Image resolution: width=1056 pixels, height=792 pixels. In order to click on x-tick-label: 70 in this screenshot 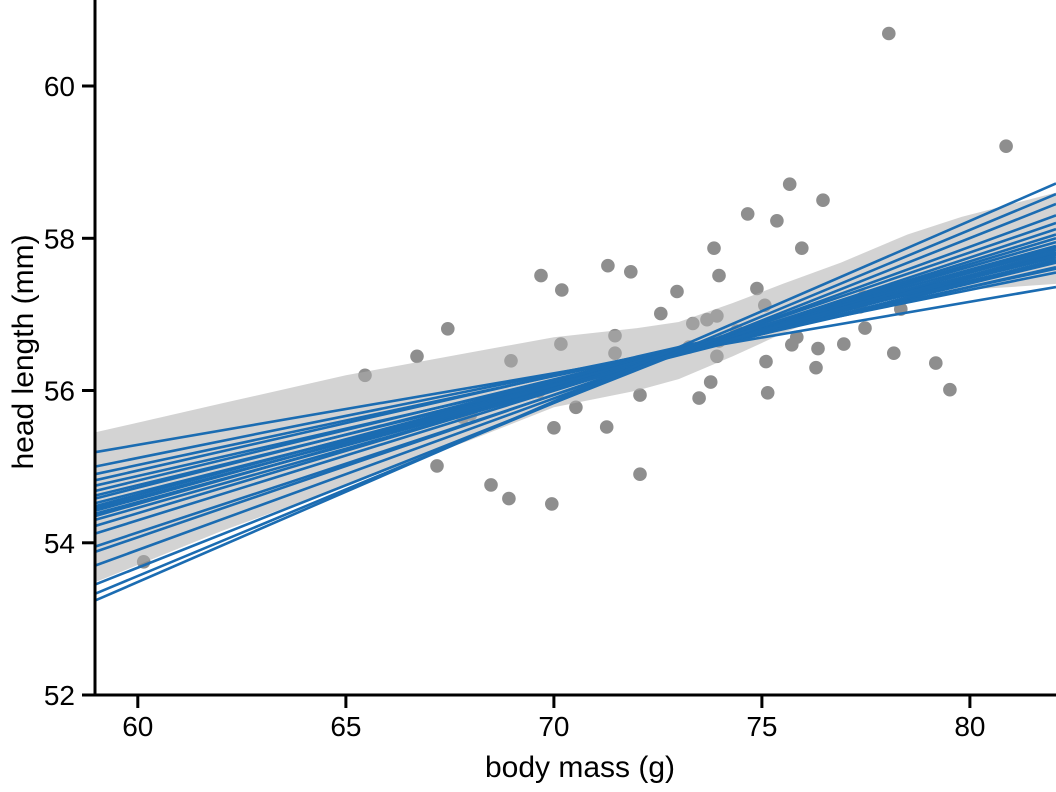, I will do `click(553, 726)`.